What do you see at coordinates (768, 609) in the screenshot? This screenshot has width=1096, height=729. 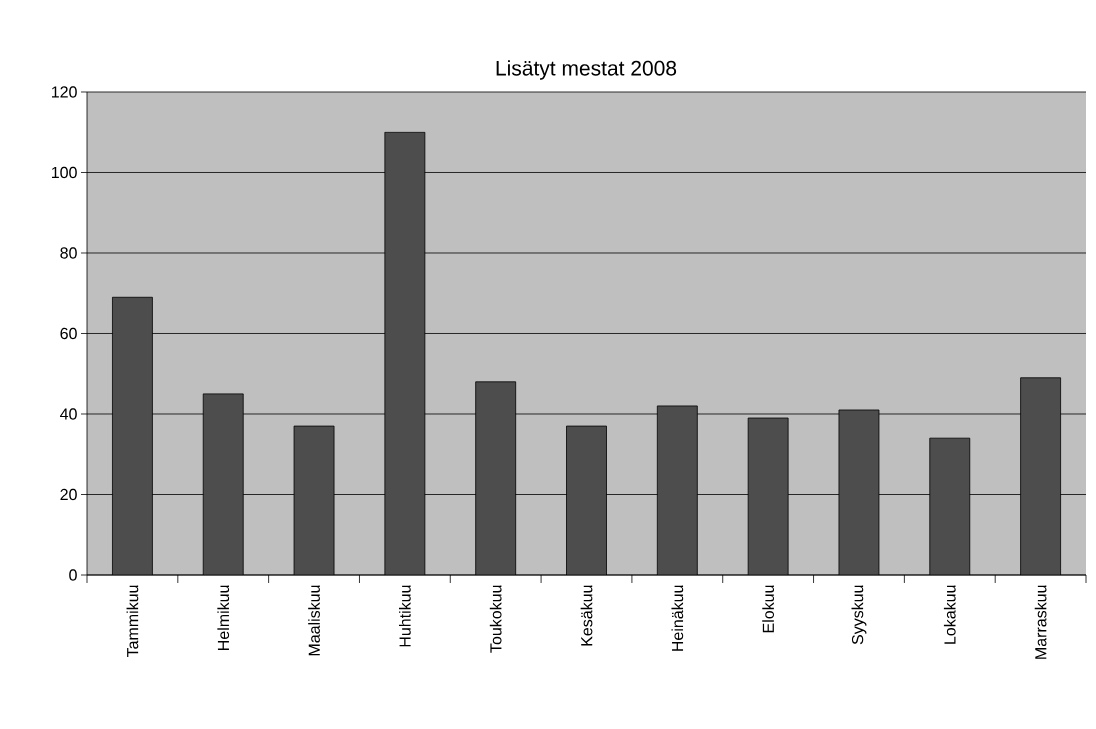 I see `x-tick-label: Elokuu` at bounding box center [768, 609].